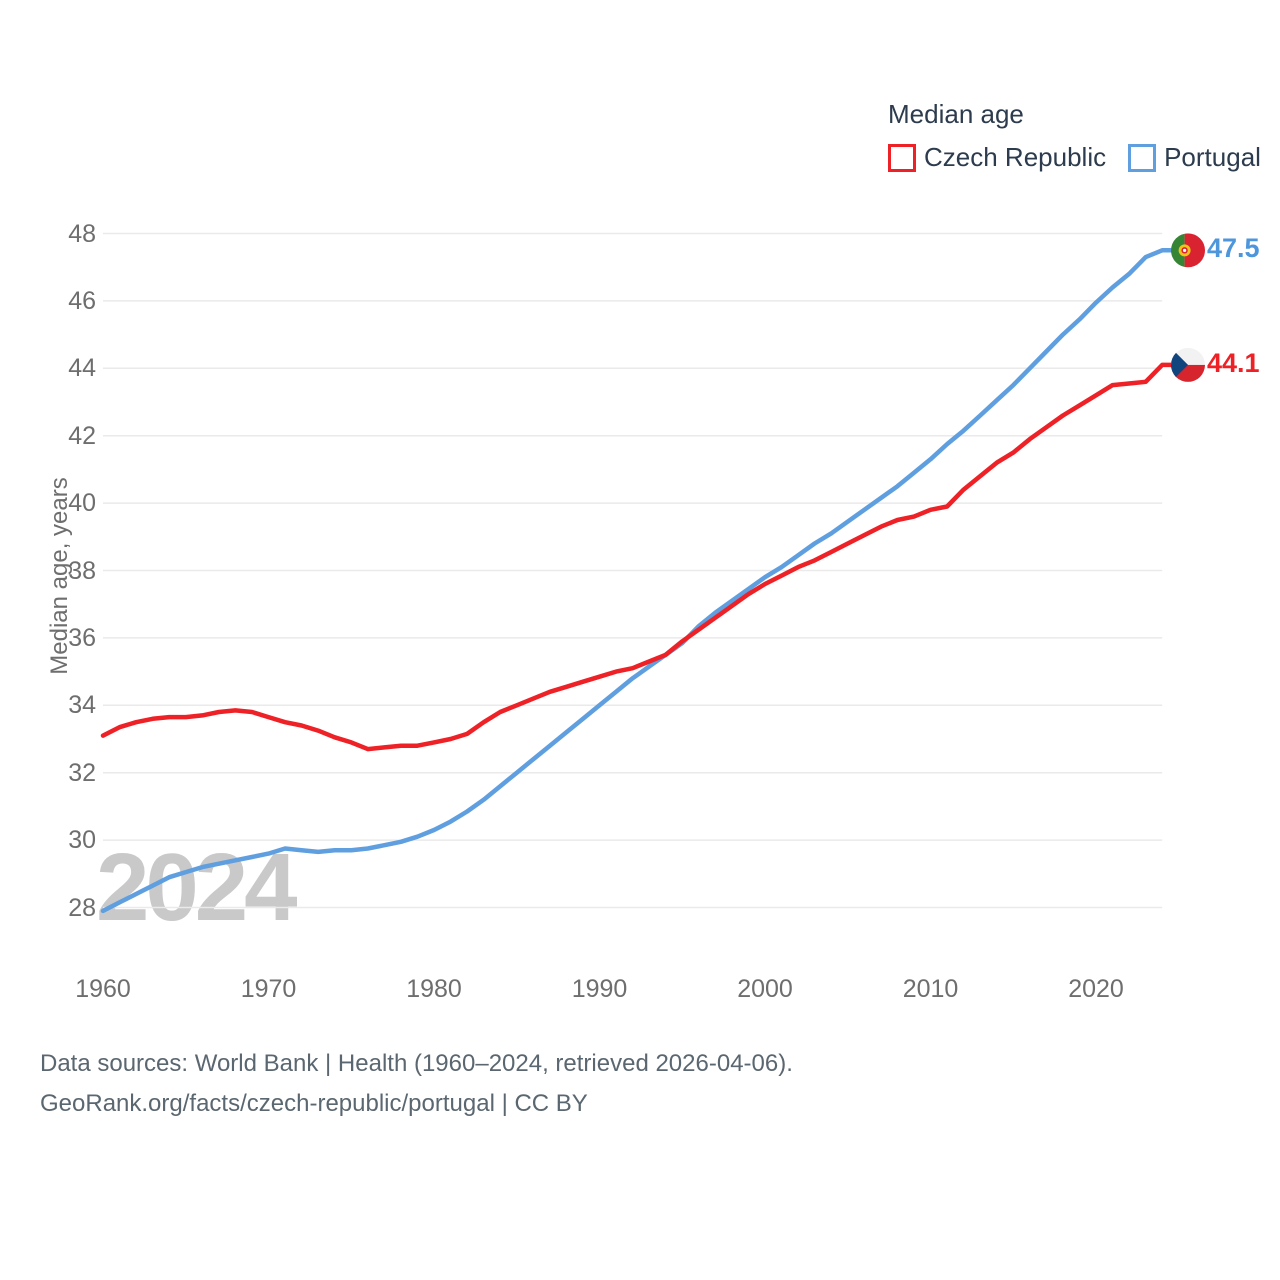 Image resolution: width=1280 pixels, height=1280 pixels. I want to click on legend-item-portugal: Portugal, so click(1194, 157).